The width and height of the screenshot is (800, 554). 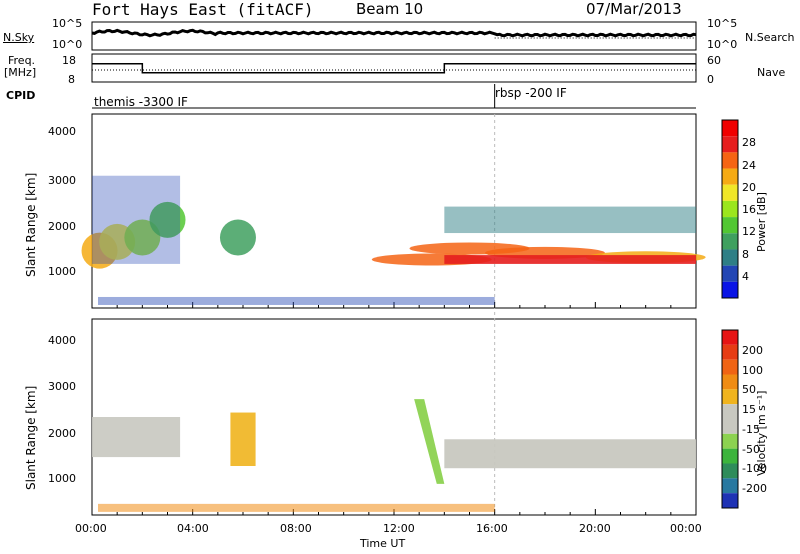 What do you see at coordinates (771, 72) in the screenshot?
I see `nave-label: Nave` at bounding box center [771, 72].